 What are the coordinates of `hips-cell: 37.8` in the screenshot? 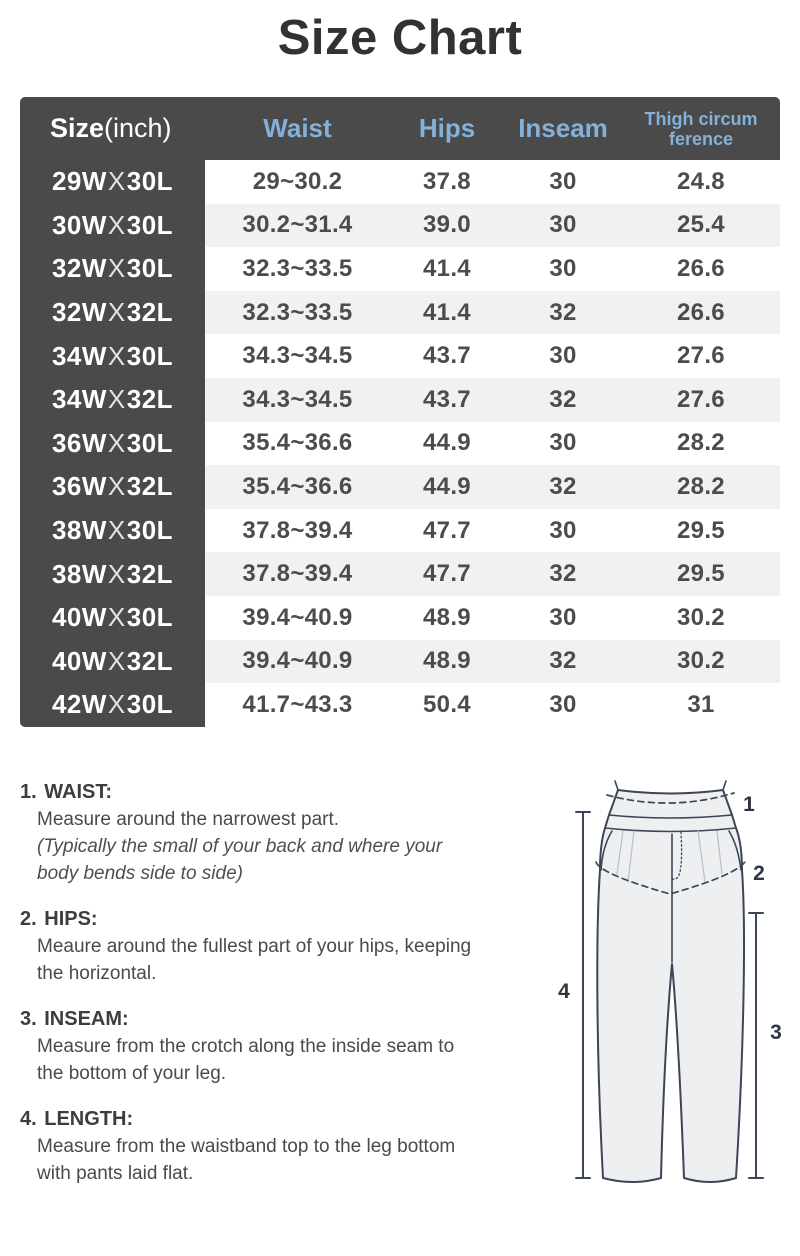 It's located at (447, 181).